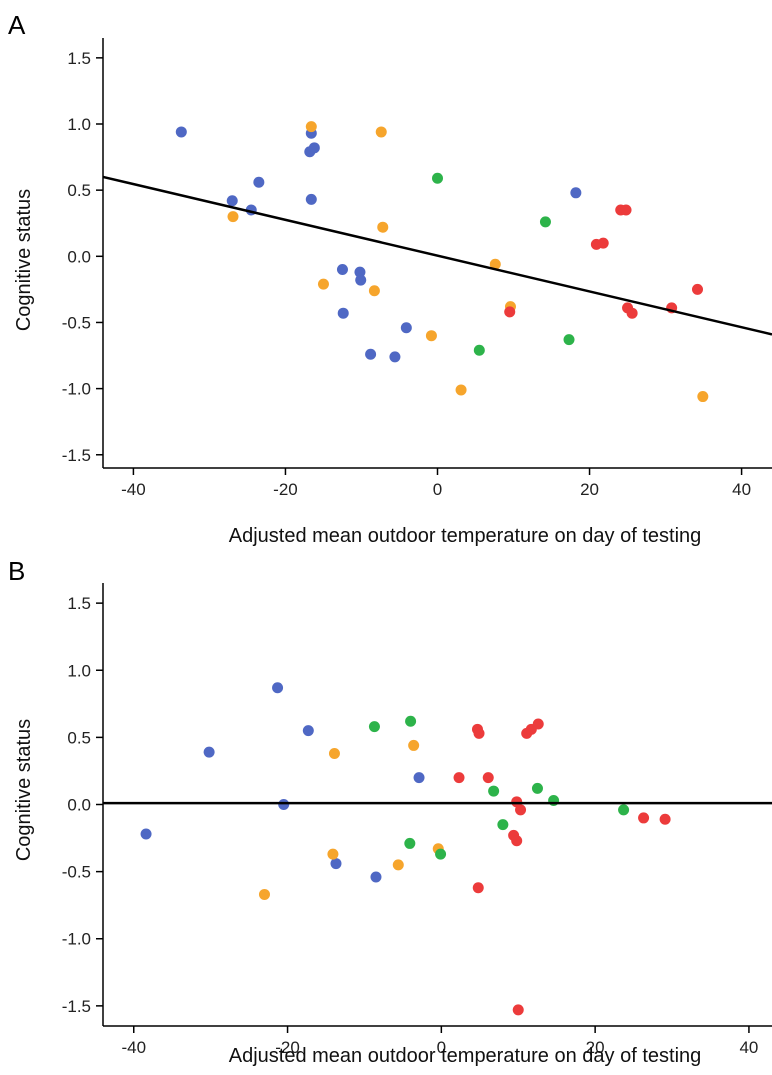 Image resolution: width=772 pixels, height=1075 pixels. I want to click on panel-b-x-tick-label: 0, so click(441, 1047).